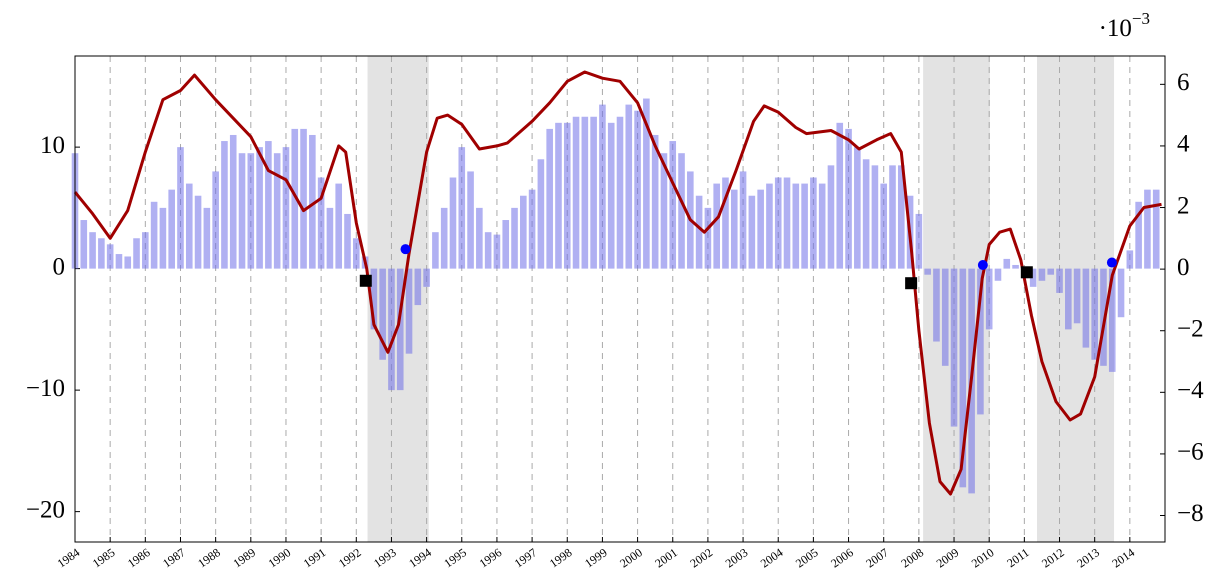 The image size is (1217, 587). Describe the element at coordinates (912, 557) in the screenshot. I see `x-tick-label: 2008` at that location.